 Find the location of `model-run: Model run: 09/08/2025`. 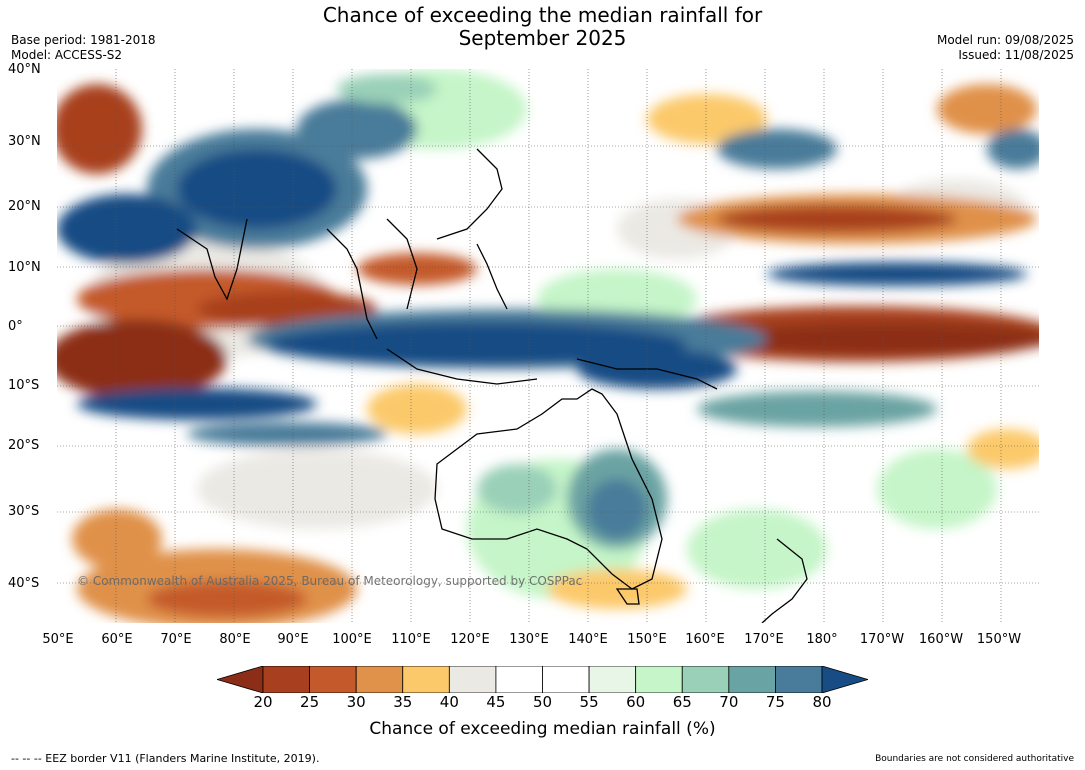

model-run: Model run: 09/08/2025 is located at coordinates (1005, 40).